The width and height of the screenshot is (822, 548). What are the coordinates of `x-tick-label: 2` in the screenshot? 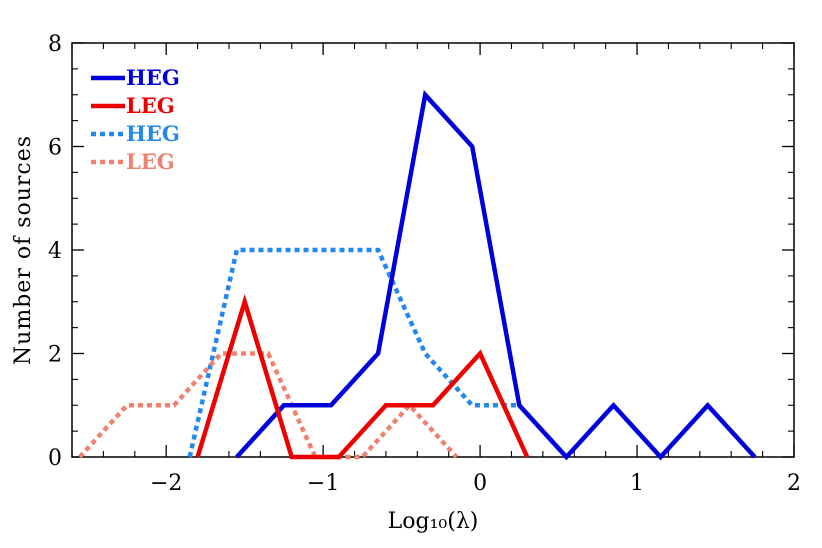 It's located at (794, 483).